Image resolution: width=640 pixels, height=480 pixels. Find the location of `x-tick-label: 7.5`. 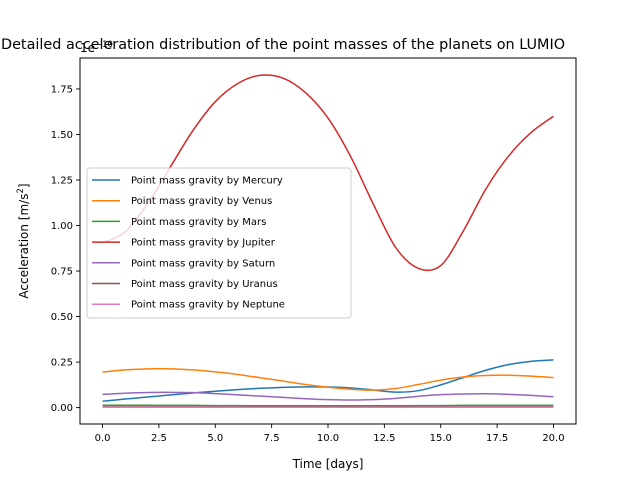

x-tick-label: 7.5 is located at coordinates (272, 438).